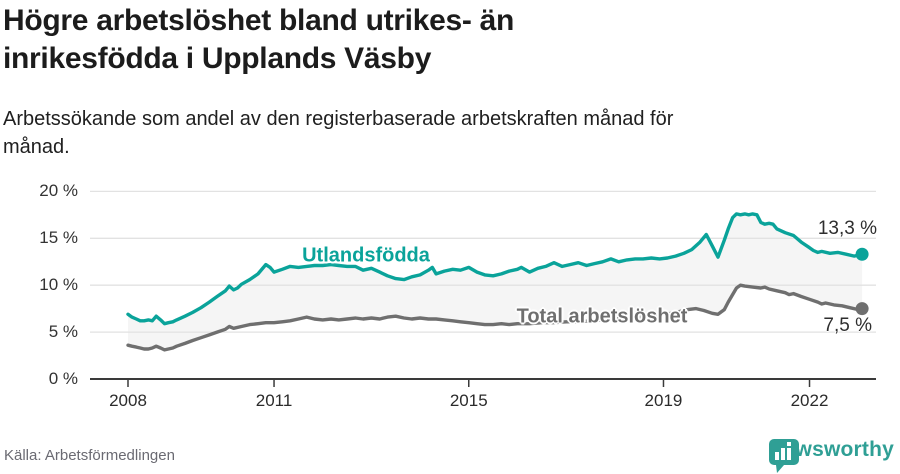 The width and height of the screenshot is (900, 474). What do you see at coordinates (63, 332) in the screenshot?
I see `y-axis-label-5: 5 %` at bounding box center [63, 332].